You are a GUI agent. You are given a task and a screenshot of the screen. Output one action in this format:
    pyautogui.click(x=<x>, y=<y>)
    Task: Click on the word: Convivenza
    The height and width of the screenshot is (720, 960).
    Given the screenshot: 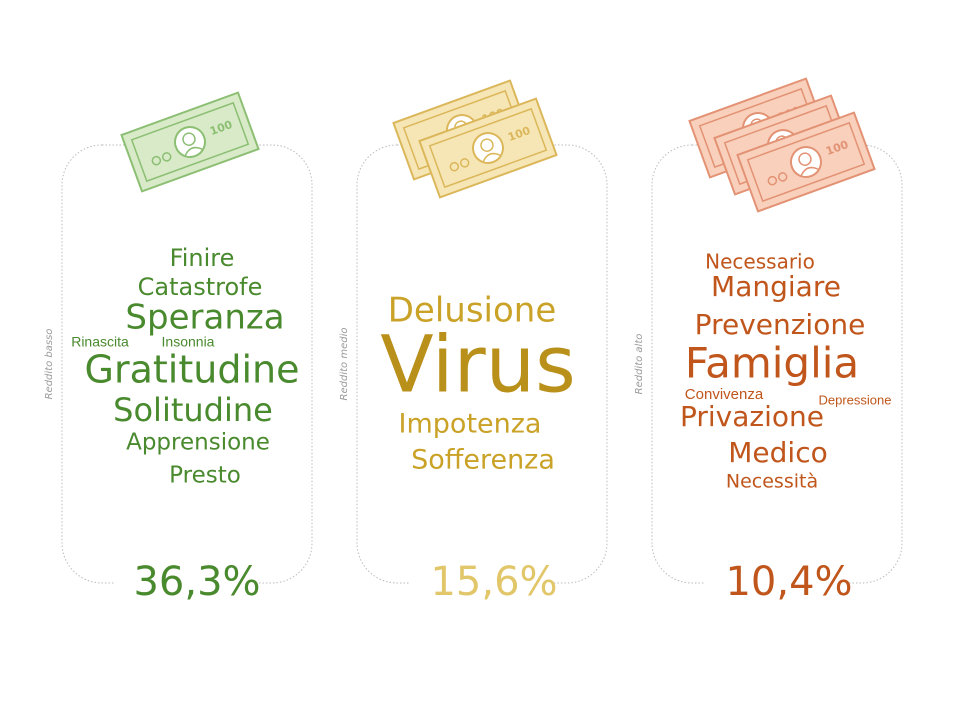 What is the action you would take?
    pyautogui.click(x=724, y=394)
    